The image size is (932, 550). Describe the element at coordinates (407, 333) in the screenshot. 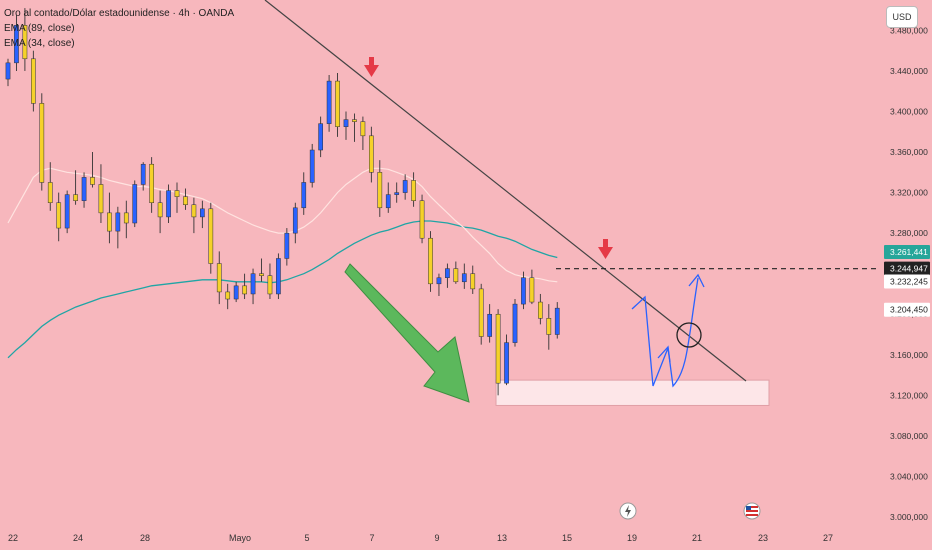

I see `green-down-arrow` at that location.